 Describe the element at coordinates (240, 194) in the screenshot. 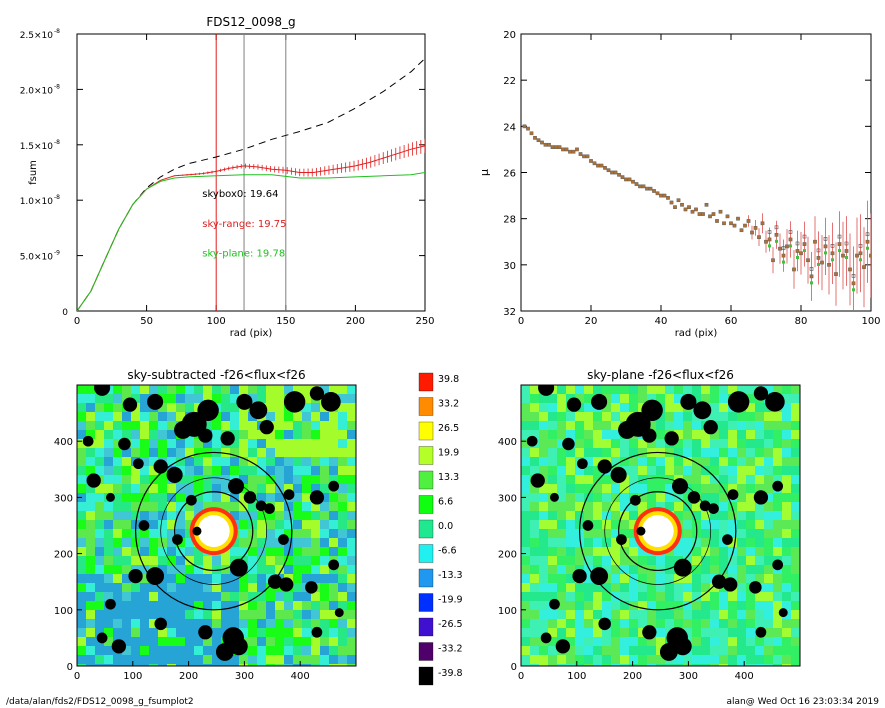

I see `annotation-label: skybox0: 19.64` at that location.